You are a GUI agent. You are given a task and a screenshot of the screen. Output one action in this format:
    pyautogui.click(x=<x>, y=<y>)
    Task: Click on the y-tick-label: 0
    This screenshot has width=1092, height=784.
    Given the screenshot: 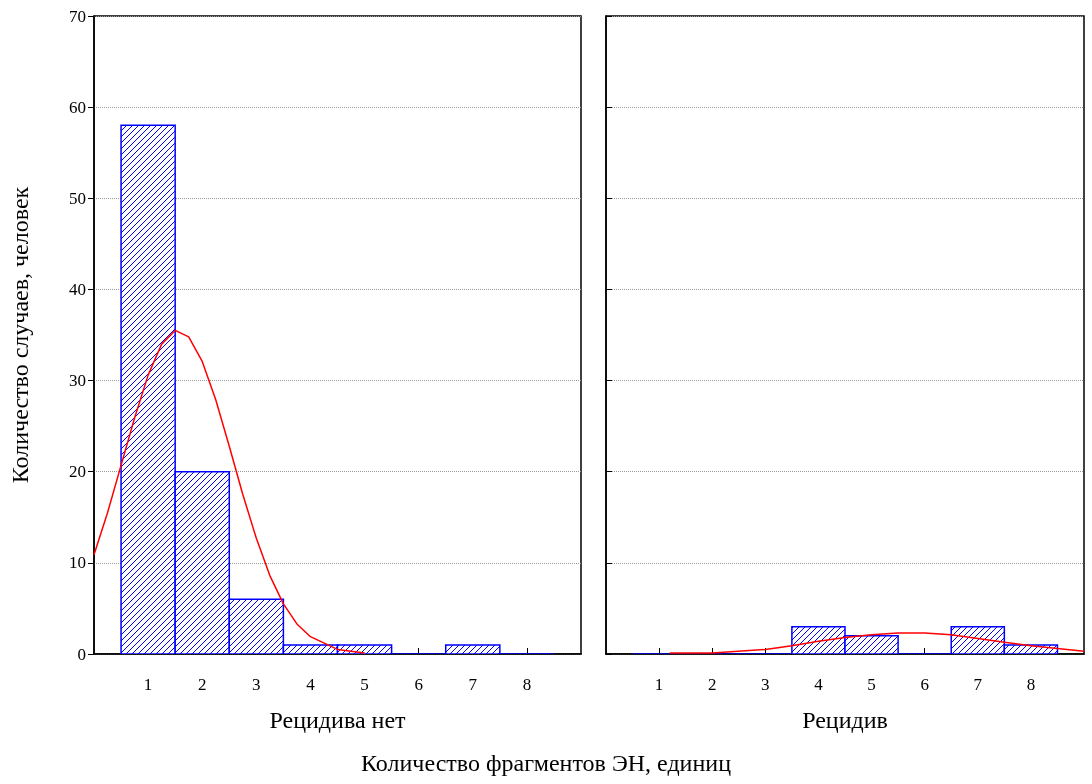 What is the action you would take?
    pyautogui.click(x=81, y=654)
    